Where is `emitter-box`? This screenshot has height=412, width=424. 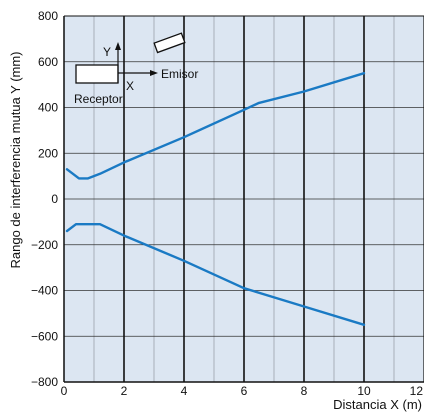
emitter-box is located at coordinates (169, 43).